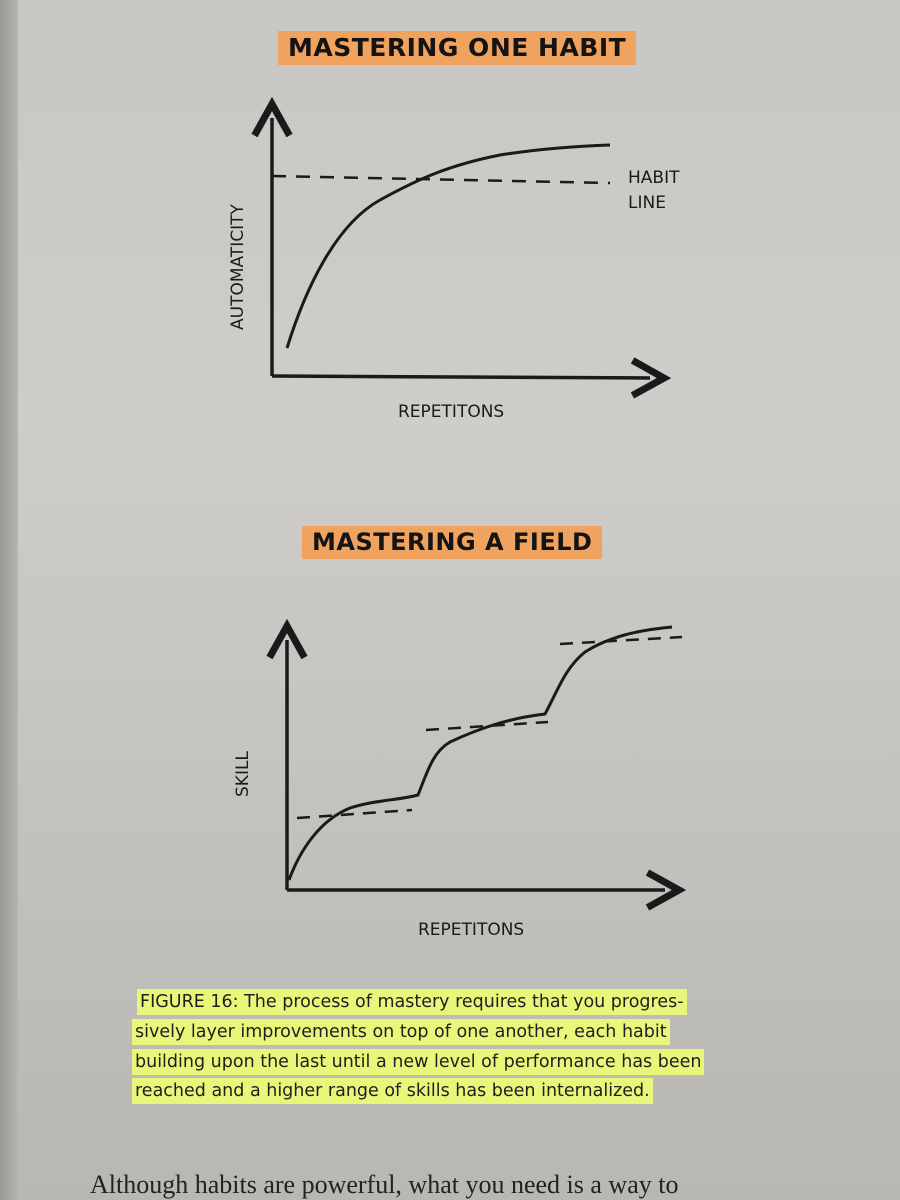 Image resolution: width=900 pixels, height=1200 pixels. I want to click on figure1-title: MASTERING ONE HABIT, so click(457, 48).